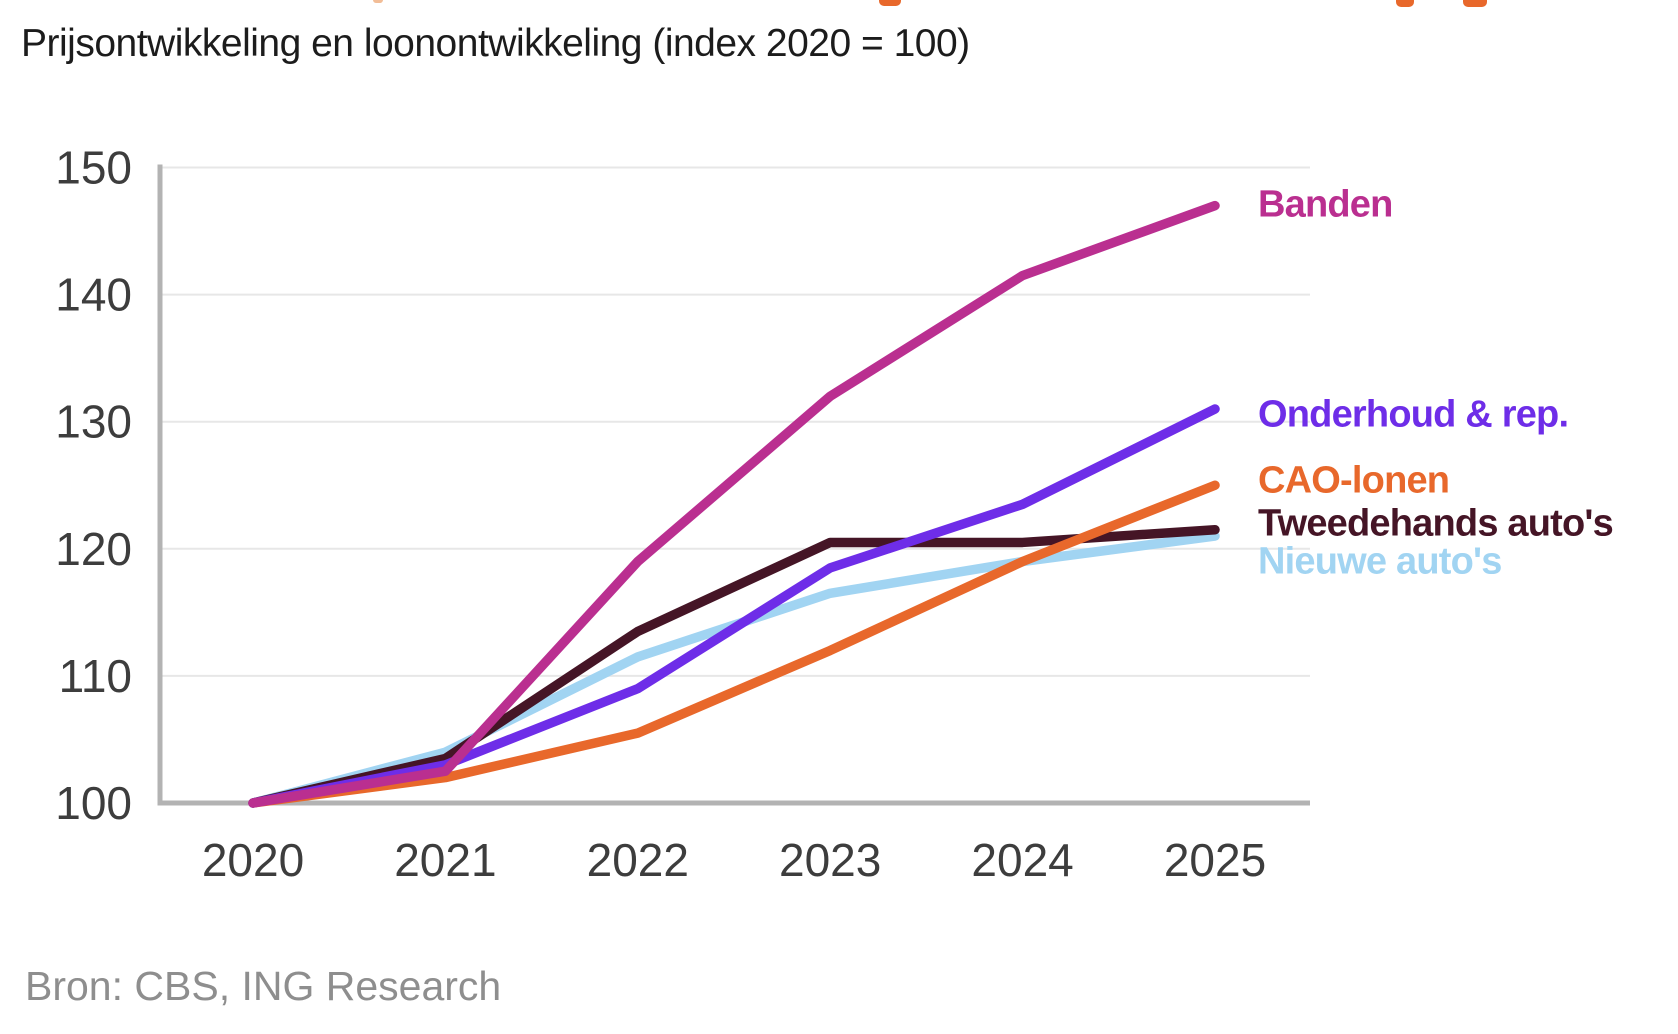 This screenshot has width=1678, height=1034. What do you see at coordinates (93, 168) in the screenshot?
I see `y-tick-label-150: 150` at bounding box center [93, 168].